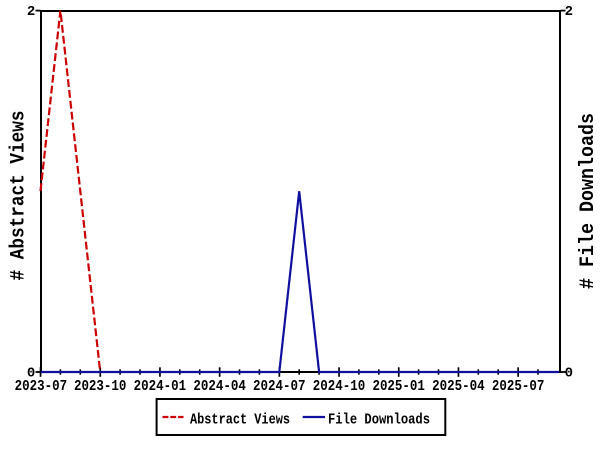 The width and height of the screenshot is (600, 450). Describe the element at coordinates (398, 387) in the screenshot. I see `svg-text: 2025-01` at that location.